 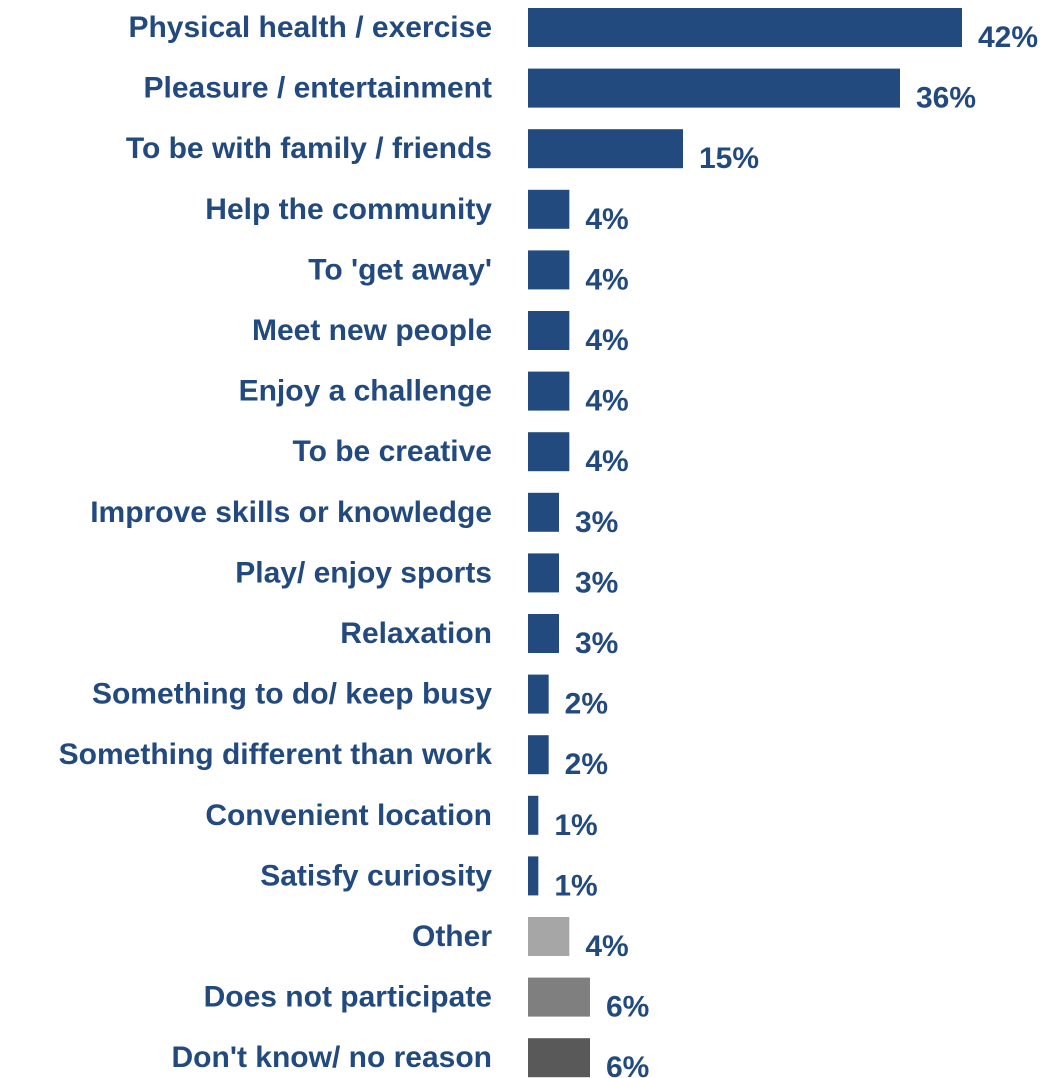 I want to click on category-label: Does not participate, so click(x=348, y=997).